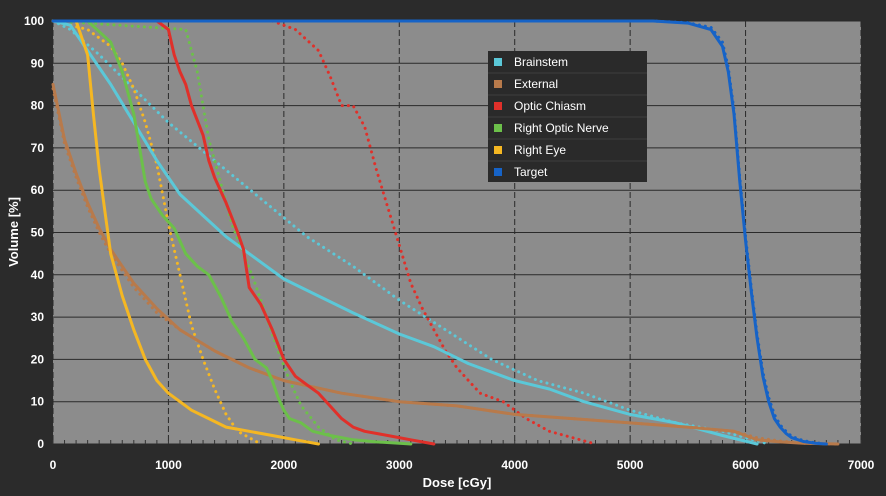 Image resolution: width=886 pixels, height=496 pixels. Describe the element at coordinates (38, 233) in the screenshot. I see `y-tick-label: 50` at that location.